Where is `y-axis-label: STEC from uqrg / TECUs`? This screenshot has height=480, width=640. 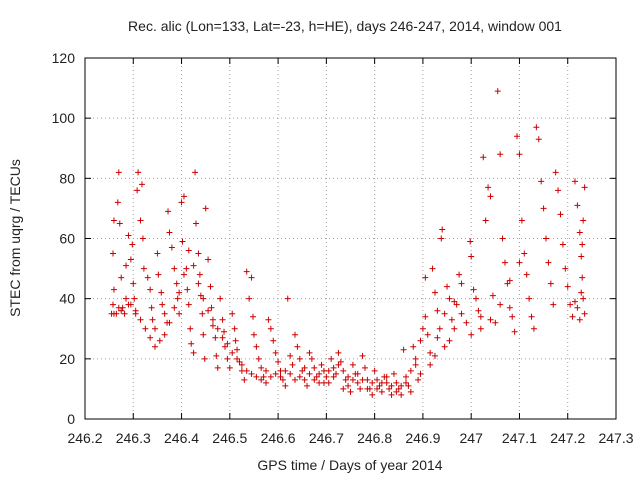
y-axis-label: STEC from uqrg / TECUs is located at coordinates (15, 238).